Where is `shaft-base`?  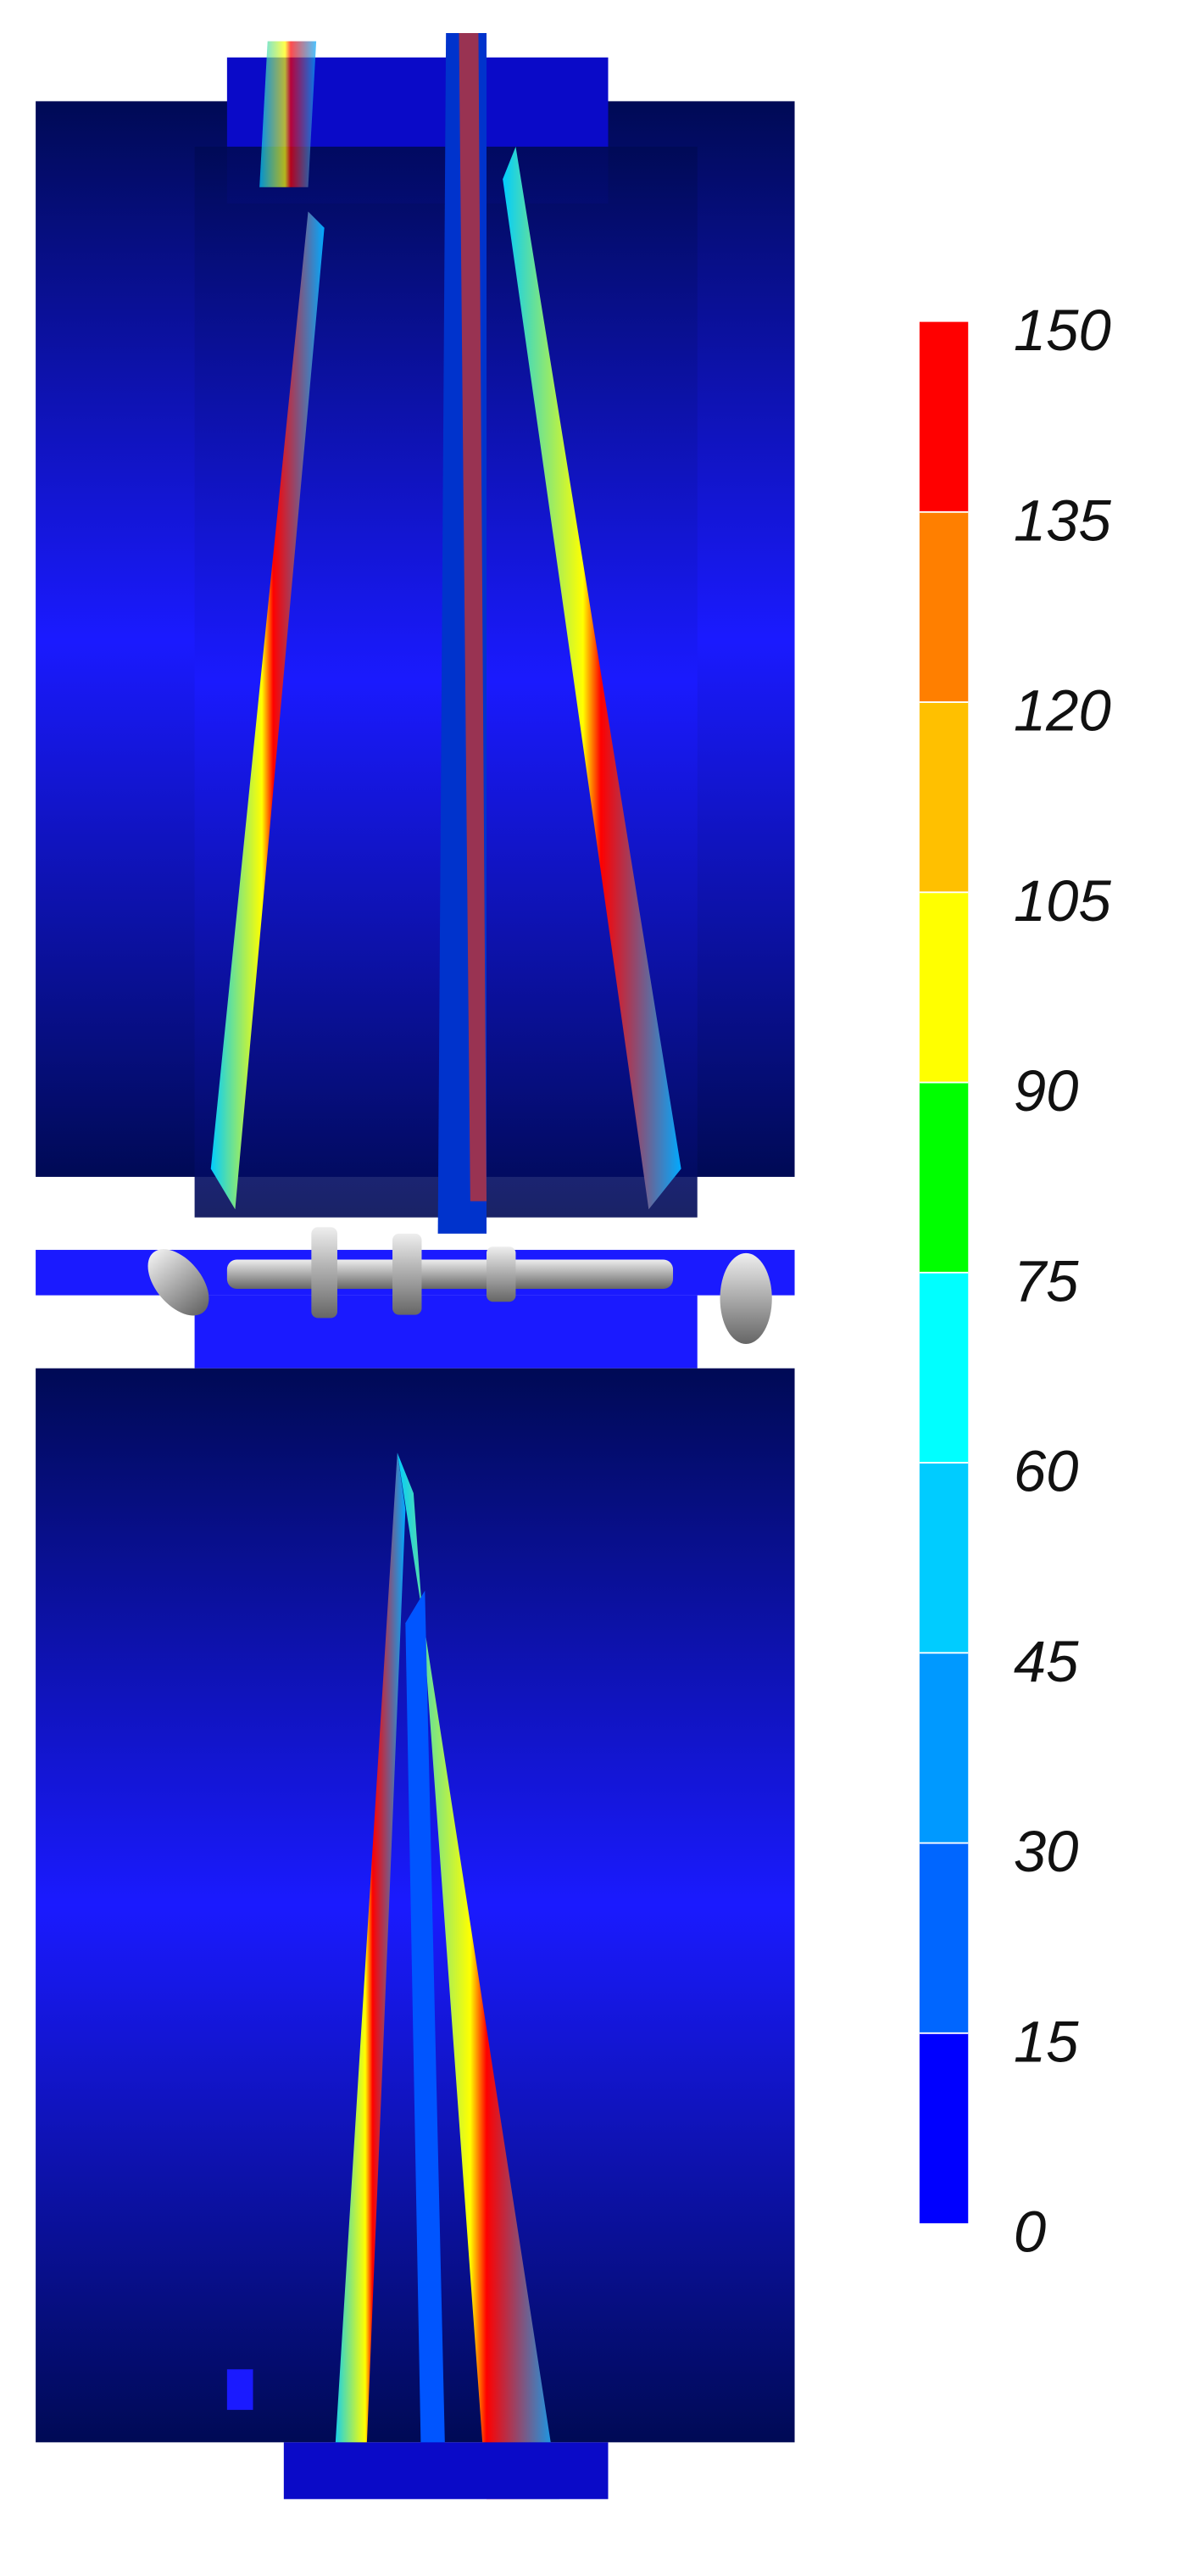
shaft-base is located at coordinates (446, 1332).